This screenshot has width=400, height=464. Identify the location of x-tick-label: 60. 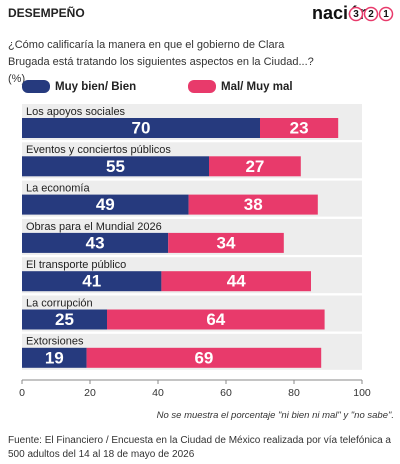
(226, 393).